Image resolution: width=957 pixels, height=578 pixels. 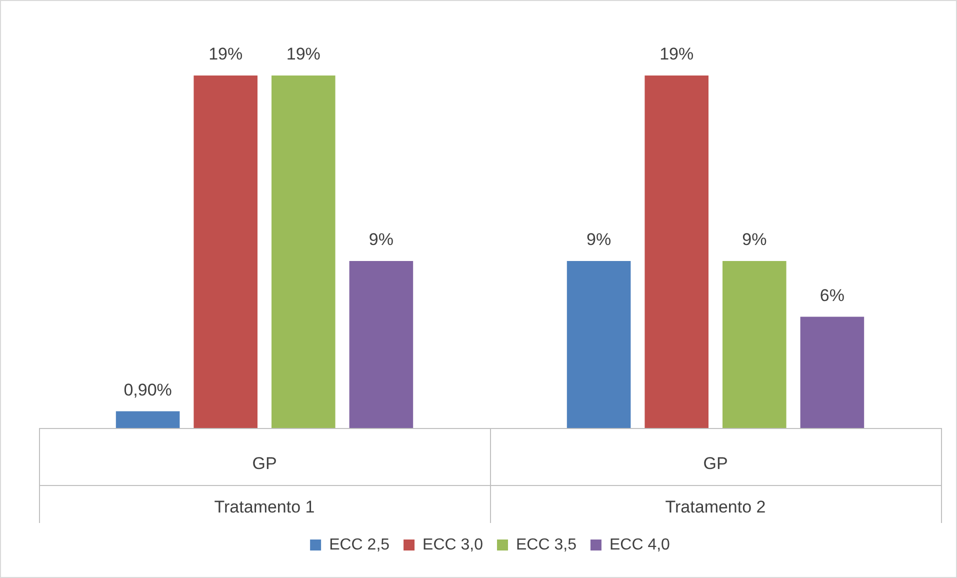 I want to click on legend-label: ECC 4,0, so click(x=639, y=545).